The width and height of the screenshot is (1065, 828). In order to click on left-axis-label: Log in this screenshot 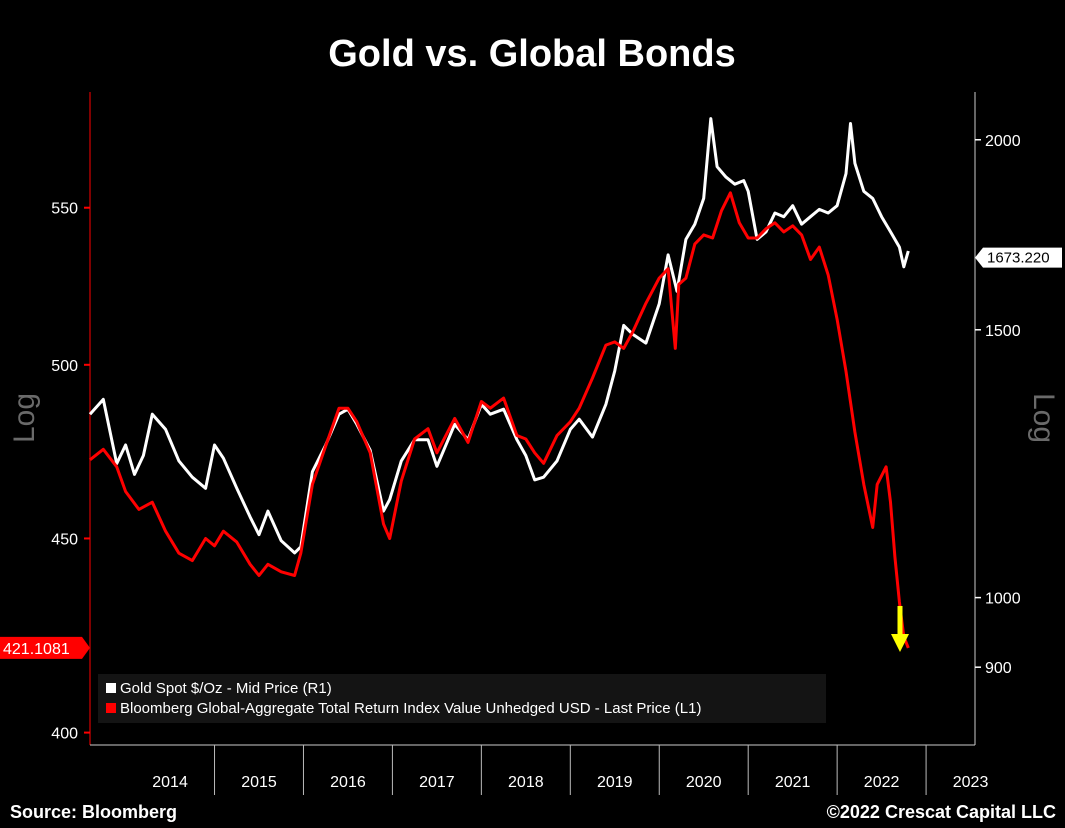, I will do `click(24, 418)`.